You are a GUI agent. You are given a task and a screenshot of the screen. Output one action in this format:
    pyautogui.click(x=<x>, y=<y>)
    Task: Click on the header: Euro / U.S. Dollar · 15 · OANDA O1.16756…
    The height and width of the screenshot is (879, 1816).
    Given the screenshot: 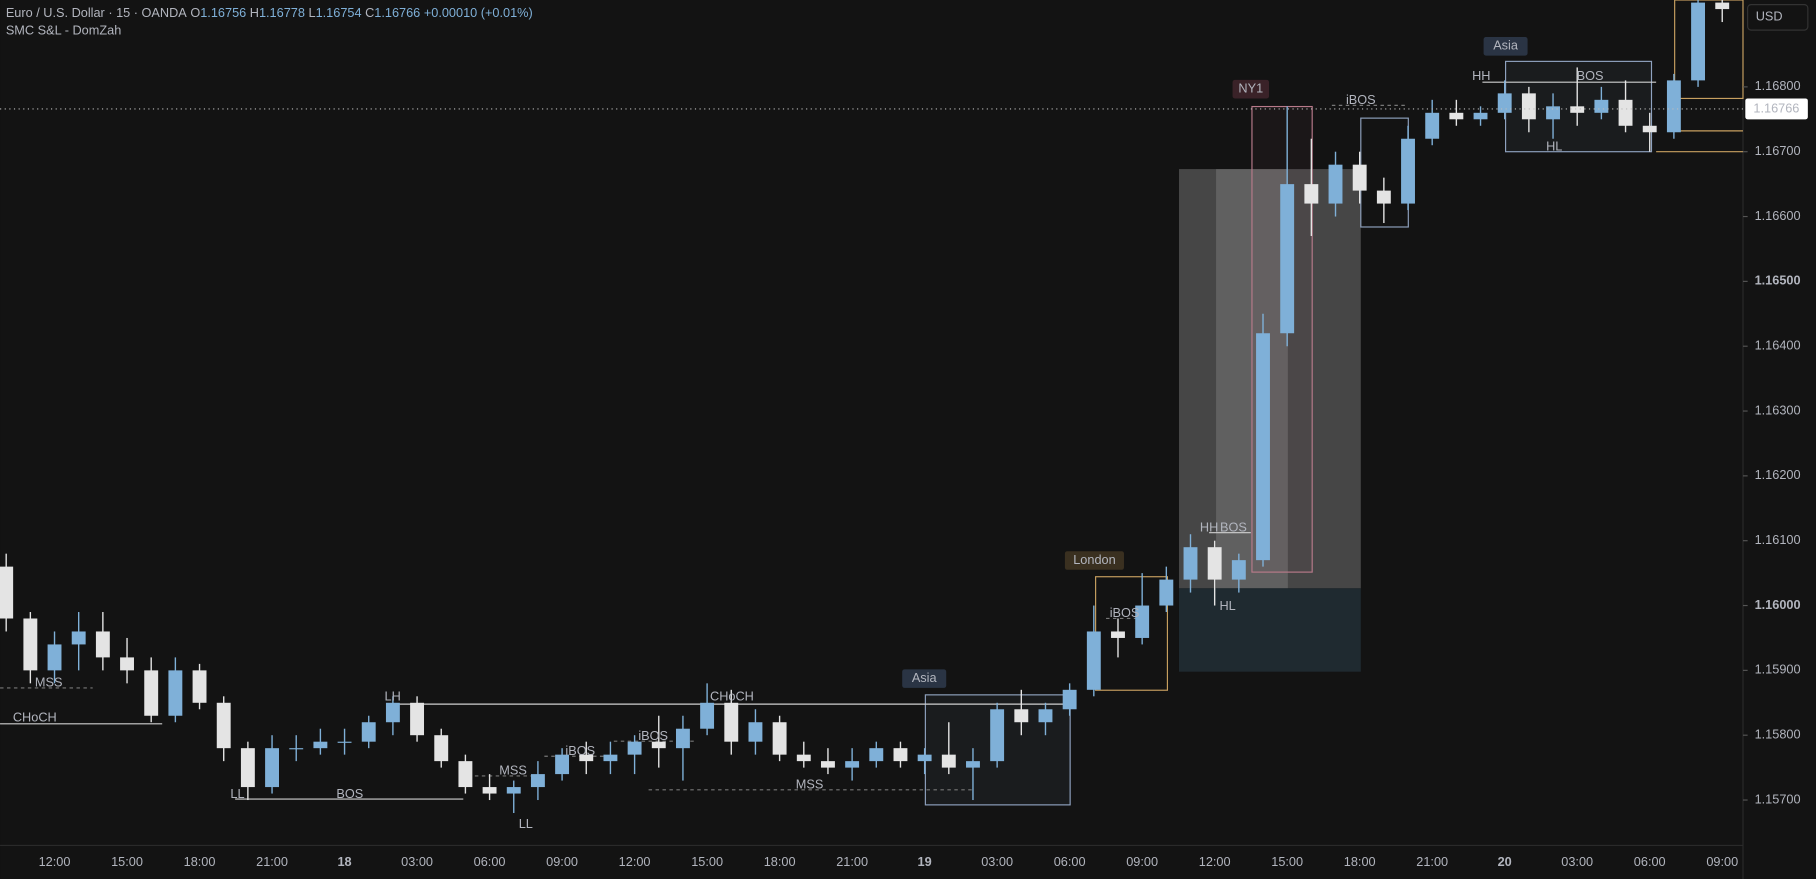 What is the action you would take?
    pyautogui.click(x=269, y=12)
    